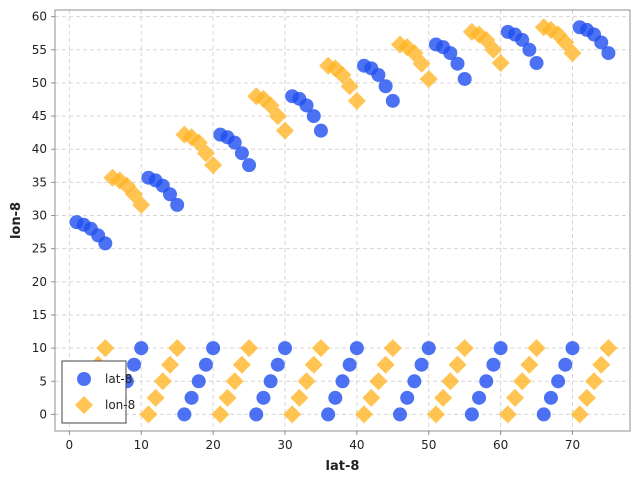 Image resolution: width=640 pixels, height=480 pixels. Describe the element at coordinates (212, 445) in the screenshot. I see `x-tick-label: 20` at that location.